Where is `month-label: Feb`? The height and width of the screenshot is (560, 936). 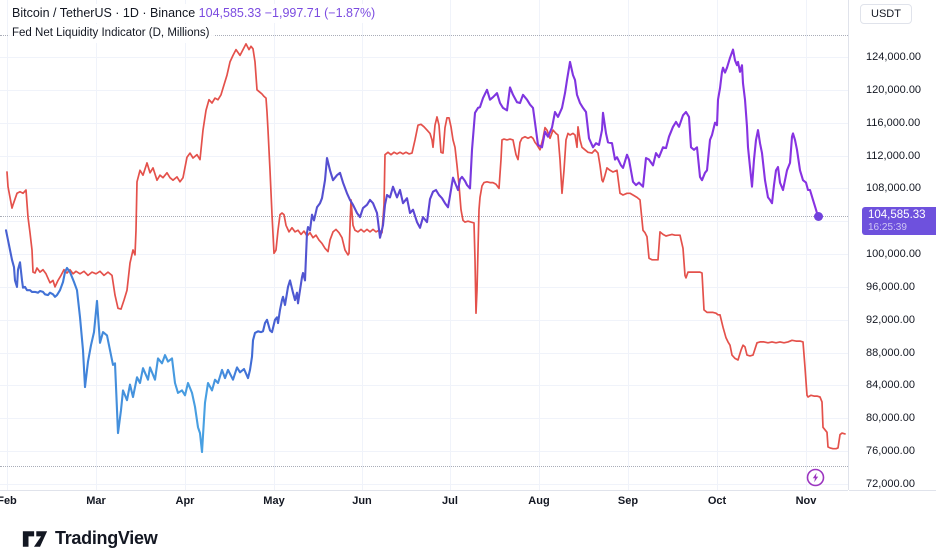
month-label: Feb is located at coordinates (8, 501).